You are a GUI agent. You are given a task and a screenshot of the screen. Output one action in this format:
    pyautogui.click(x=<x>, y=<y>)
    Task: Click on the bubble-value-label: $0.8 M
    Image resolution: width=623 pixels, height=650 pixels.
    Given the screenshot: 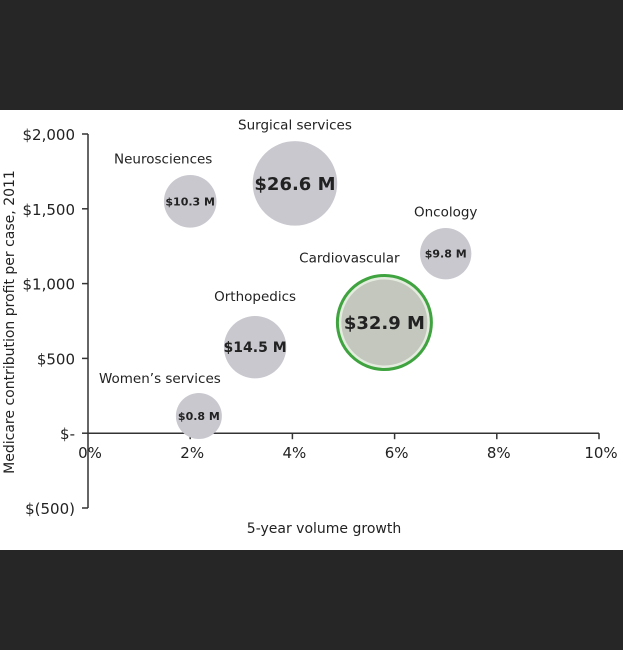 What is the action you would take?
    pyautogui.click(x=199, y=416)
    